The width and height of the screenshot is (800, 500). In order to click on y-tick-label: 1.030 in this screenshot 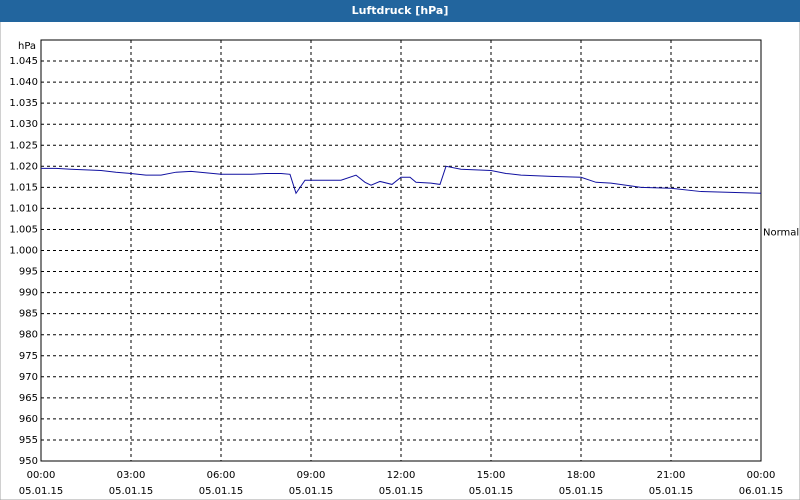, I will do `click(23, 124)`.